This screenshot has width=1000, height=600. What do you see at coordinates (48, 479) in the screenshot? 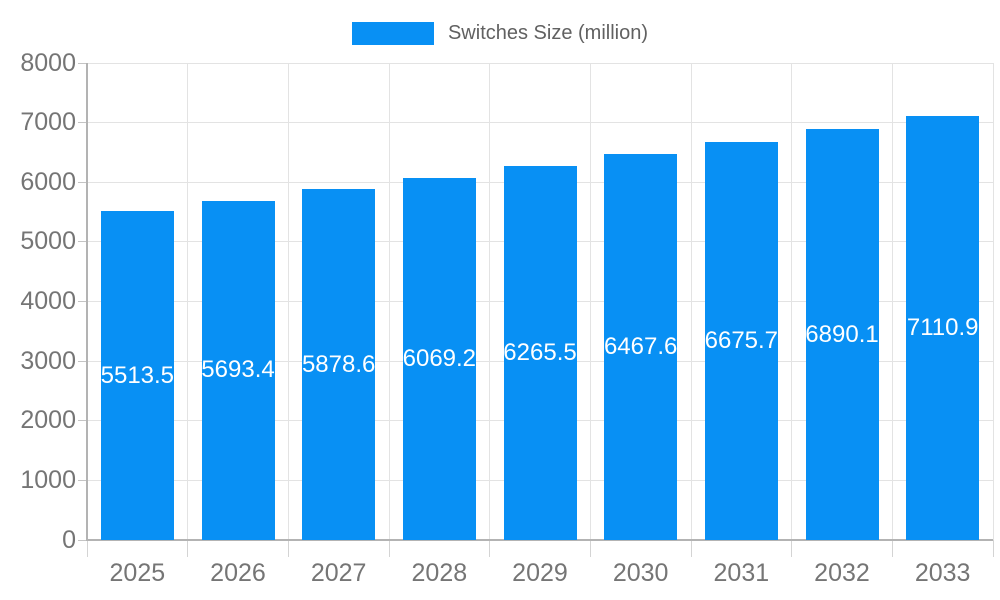
I see `y-tick-label: 1000` at bounding box center [48, 479].